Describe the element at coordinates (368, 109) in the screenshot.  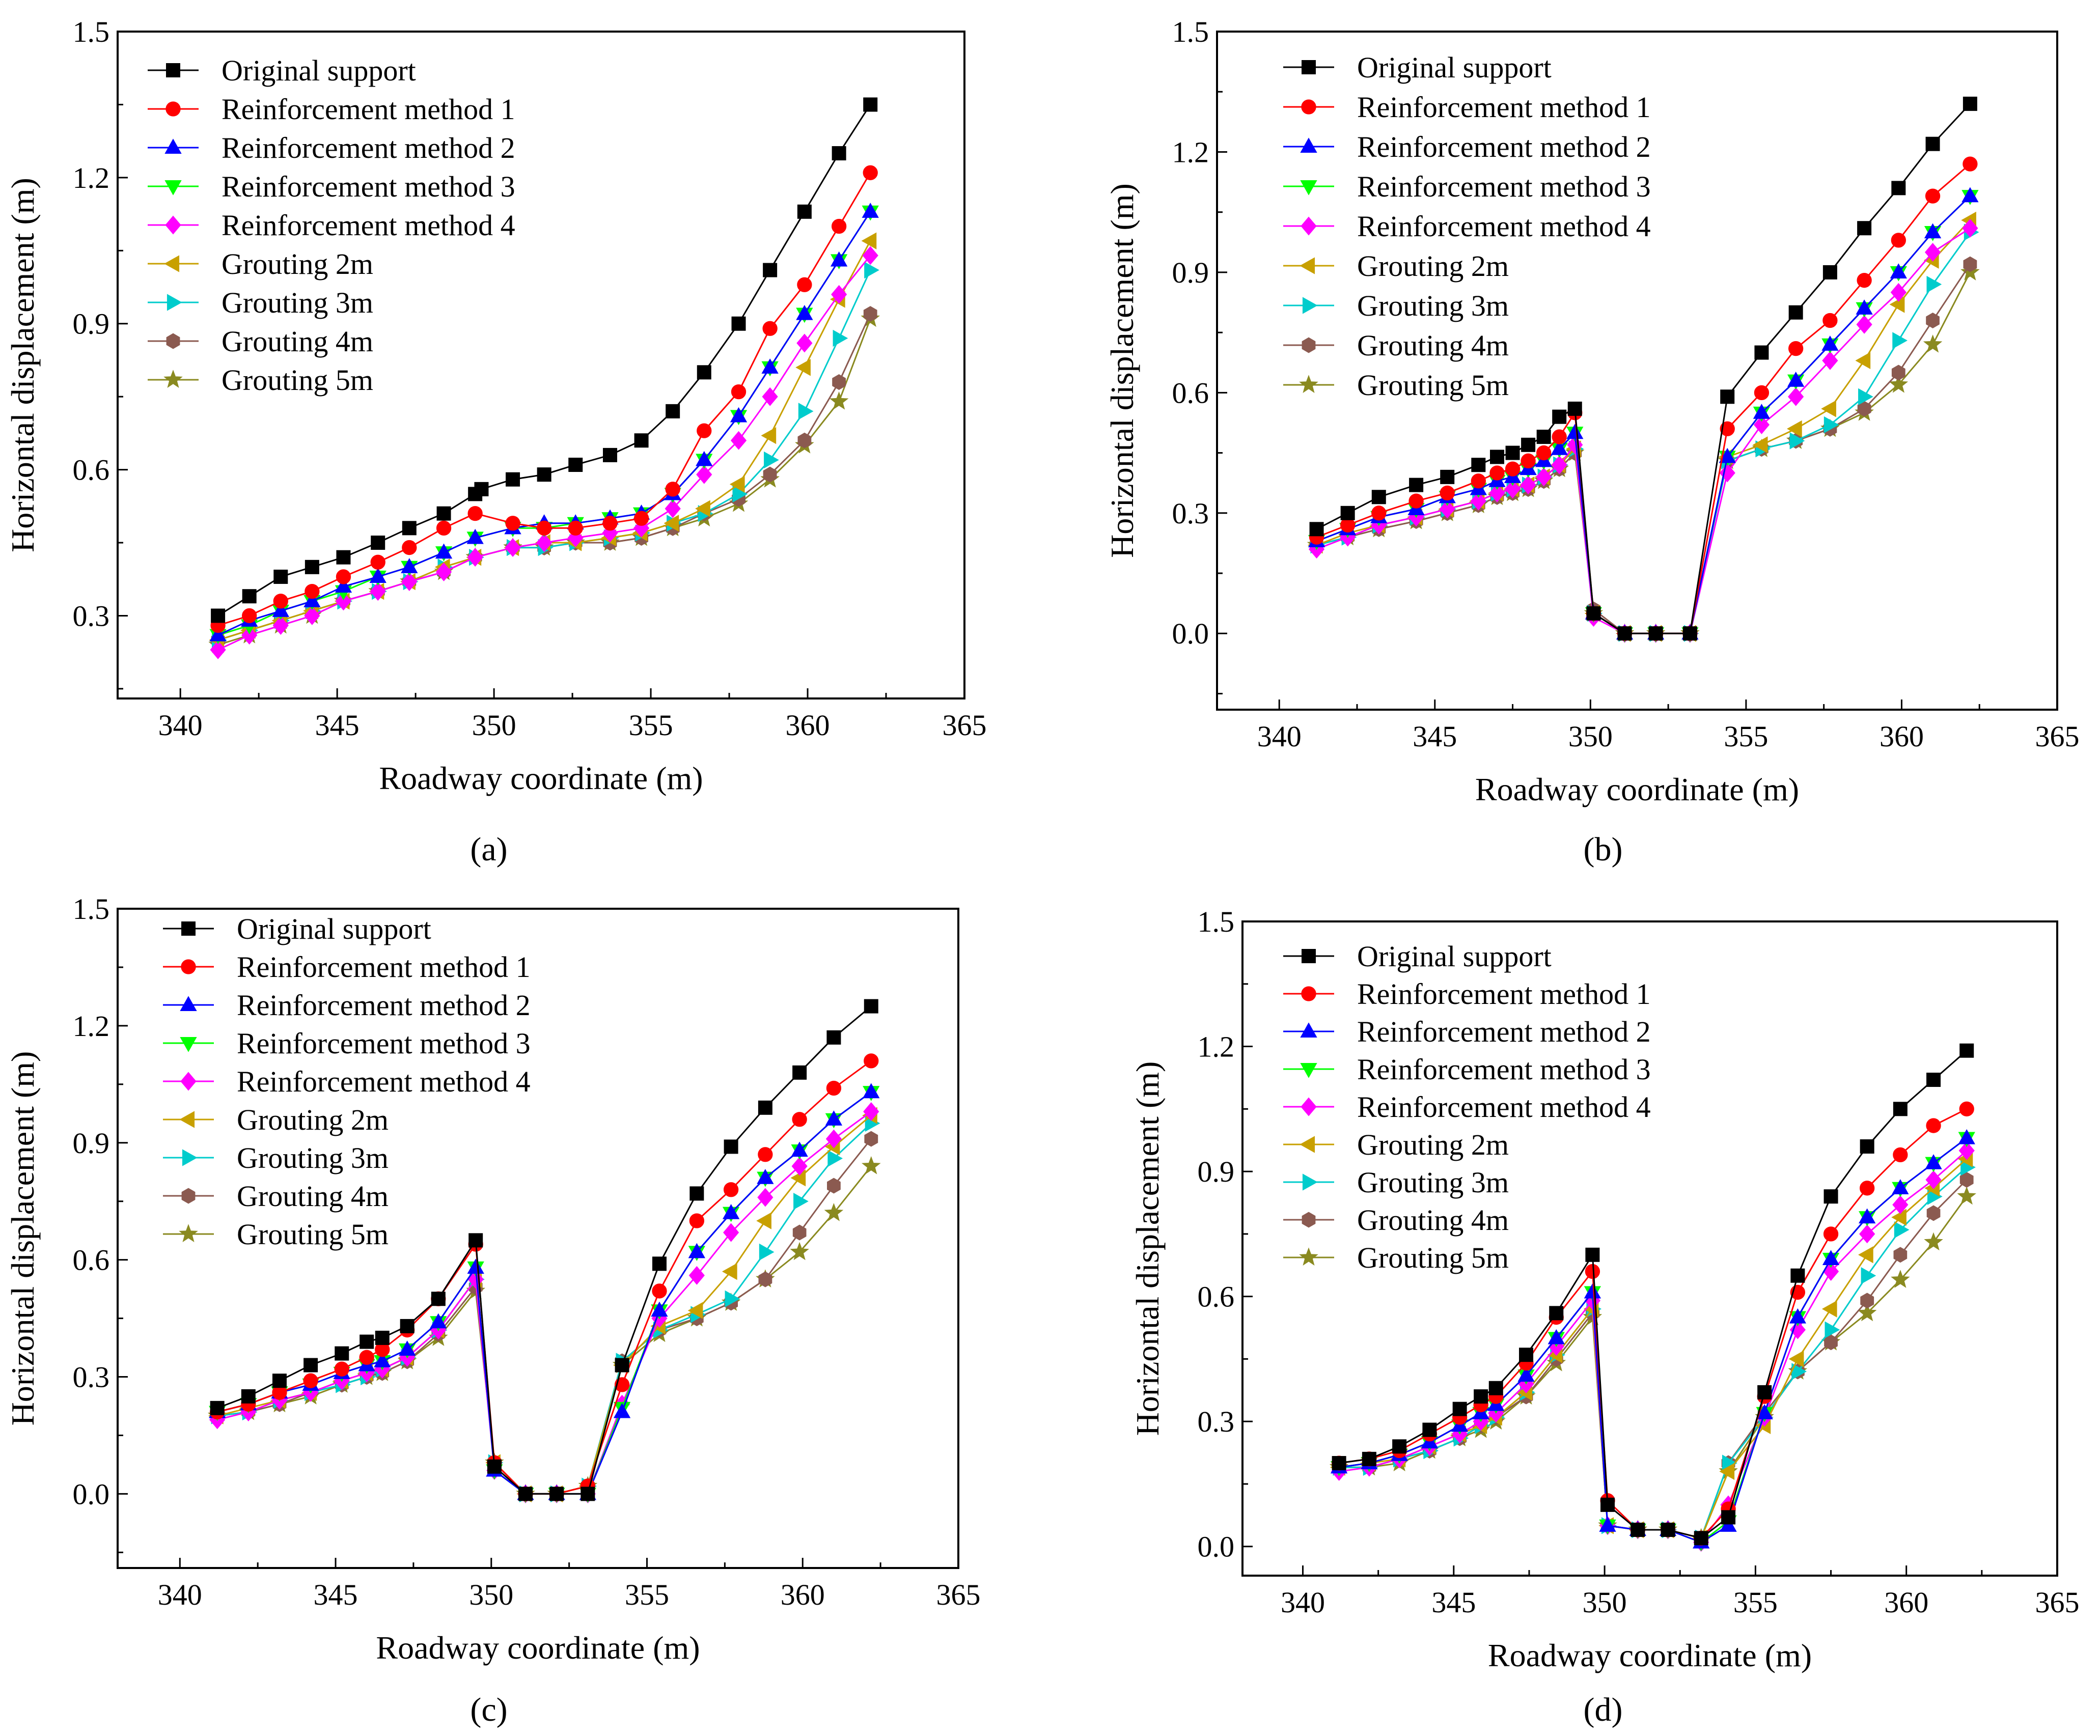
I see `legend-label: Reinforcement method 1` at that location.